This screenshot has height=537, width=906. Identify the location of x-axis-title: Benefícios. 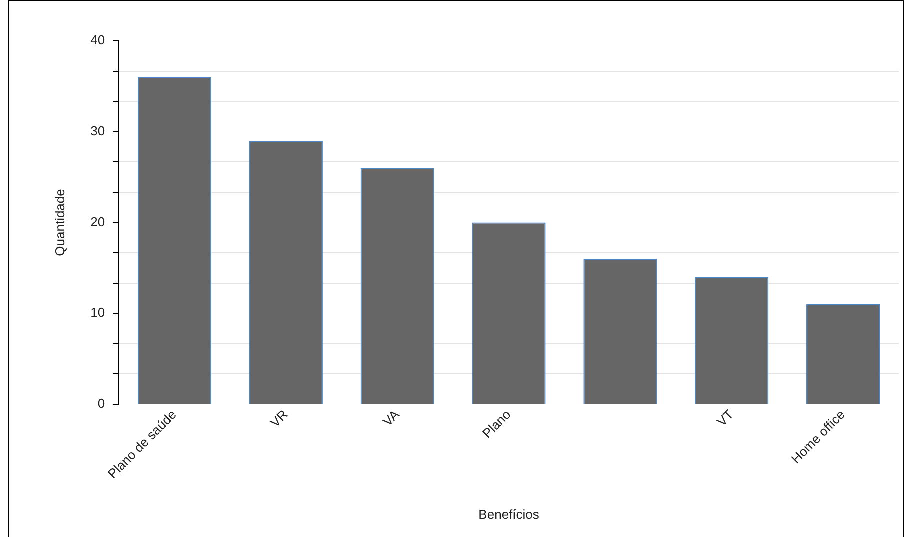
(509, 514).